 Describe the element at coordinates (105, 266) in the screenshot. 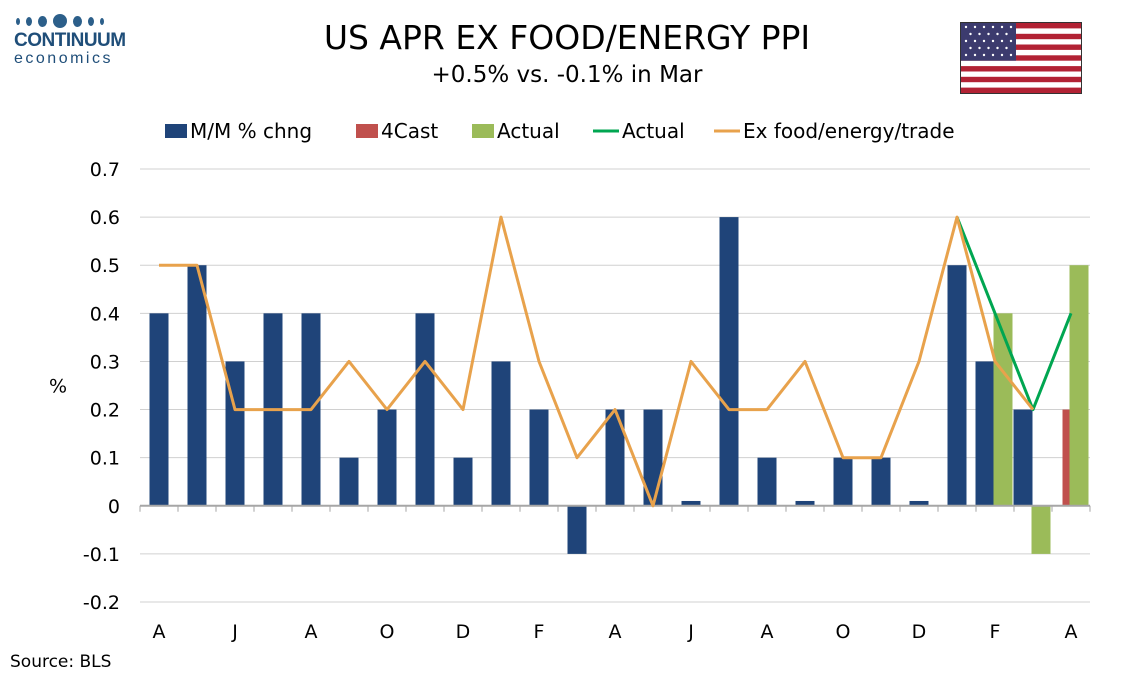

I see `y-tick-label: 0.5` at that location.